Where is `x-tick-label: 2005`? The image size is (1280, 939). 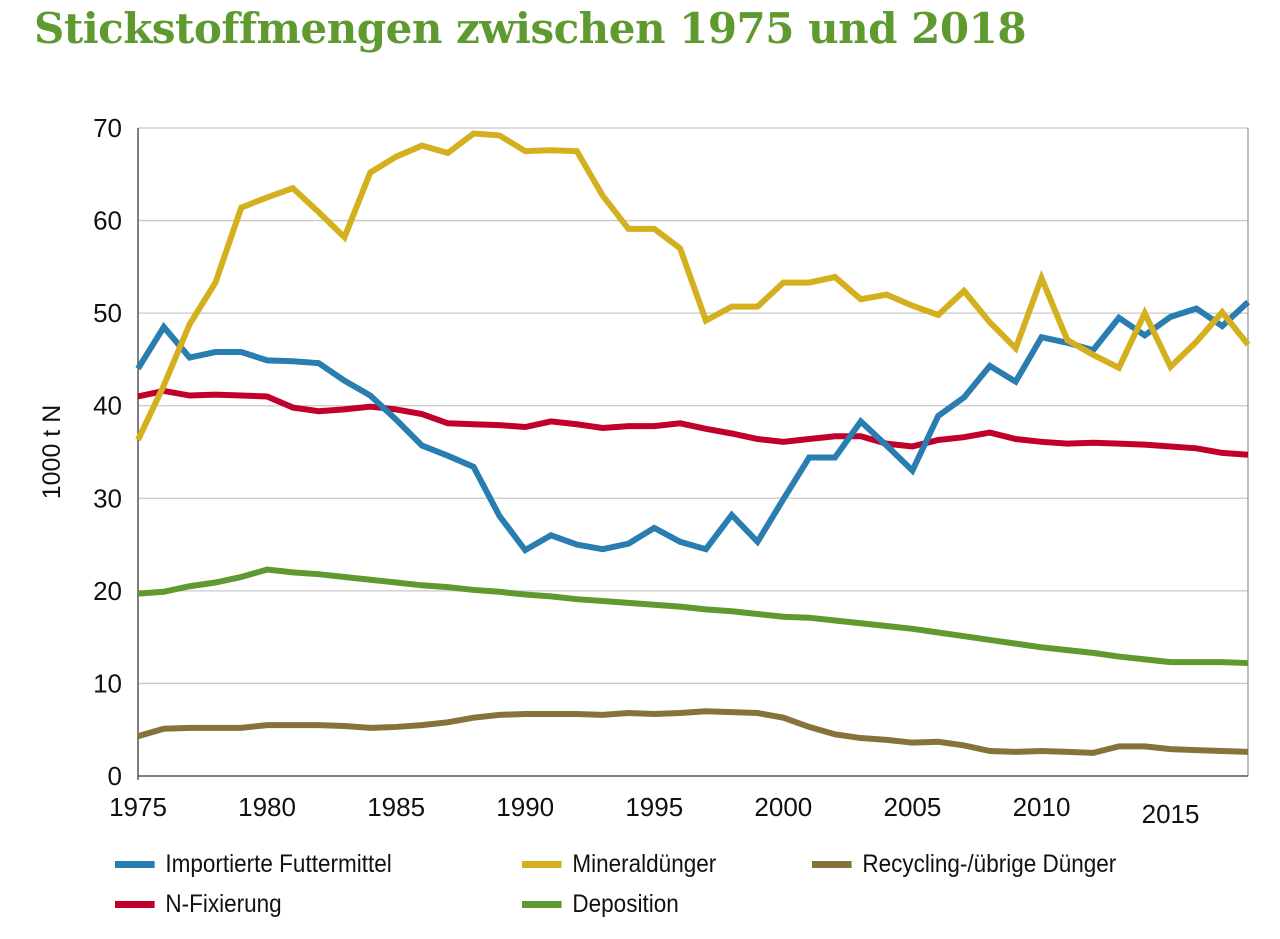
x-tick-label: 2005 is located at coordinates (912, 807).